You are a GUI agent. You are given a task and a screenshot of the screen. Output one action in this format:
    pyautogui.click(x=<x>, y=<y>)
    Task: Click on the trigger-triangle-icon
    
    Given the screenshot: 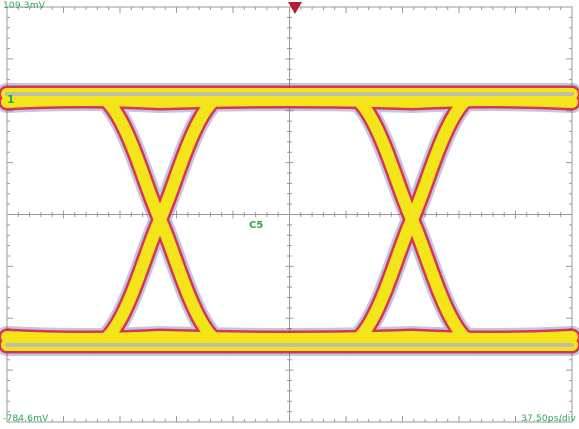 What is the action you would take?
    pyautogui.click(x=295, y=8)
    